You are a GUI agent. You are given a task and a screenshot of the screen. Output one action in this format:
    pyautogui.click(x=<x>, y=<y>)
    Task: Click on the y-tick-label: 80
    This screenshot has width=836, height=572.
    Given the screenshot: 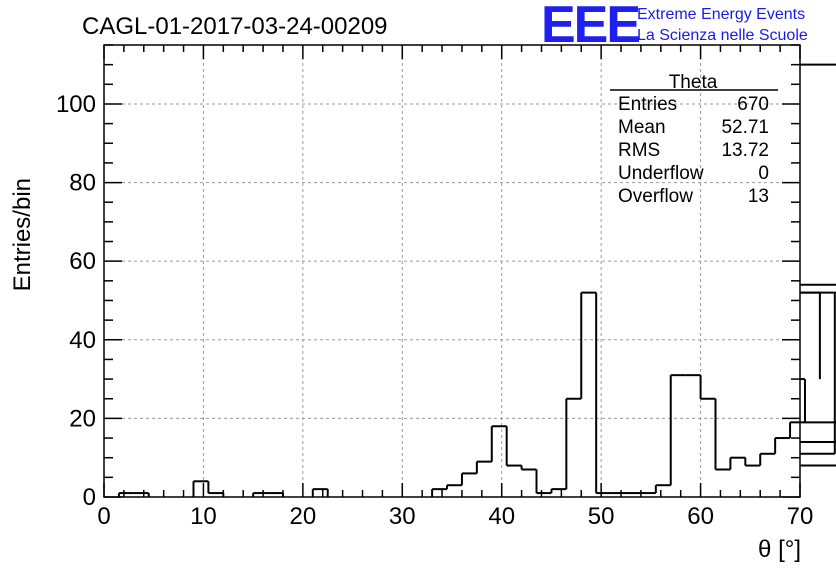 What is the action you would take?
    pyautogui.click(x=82, y=183)
    